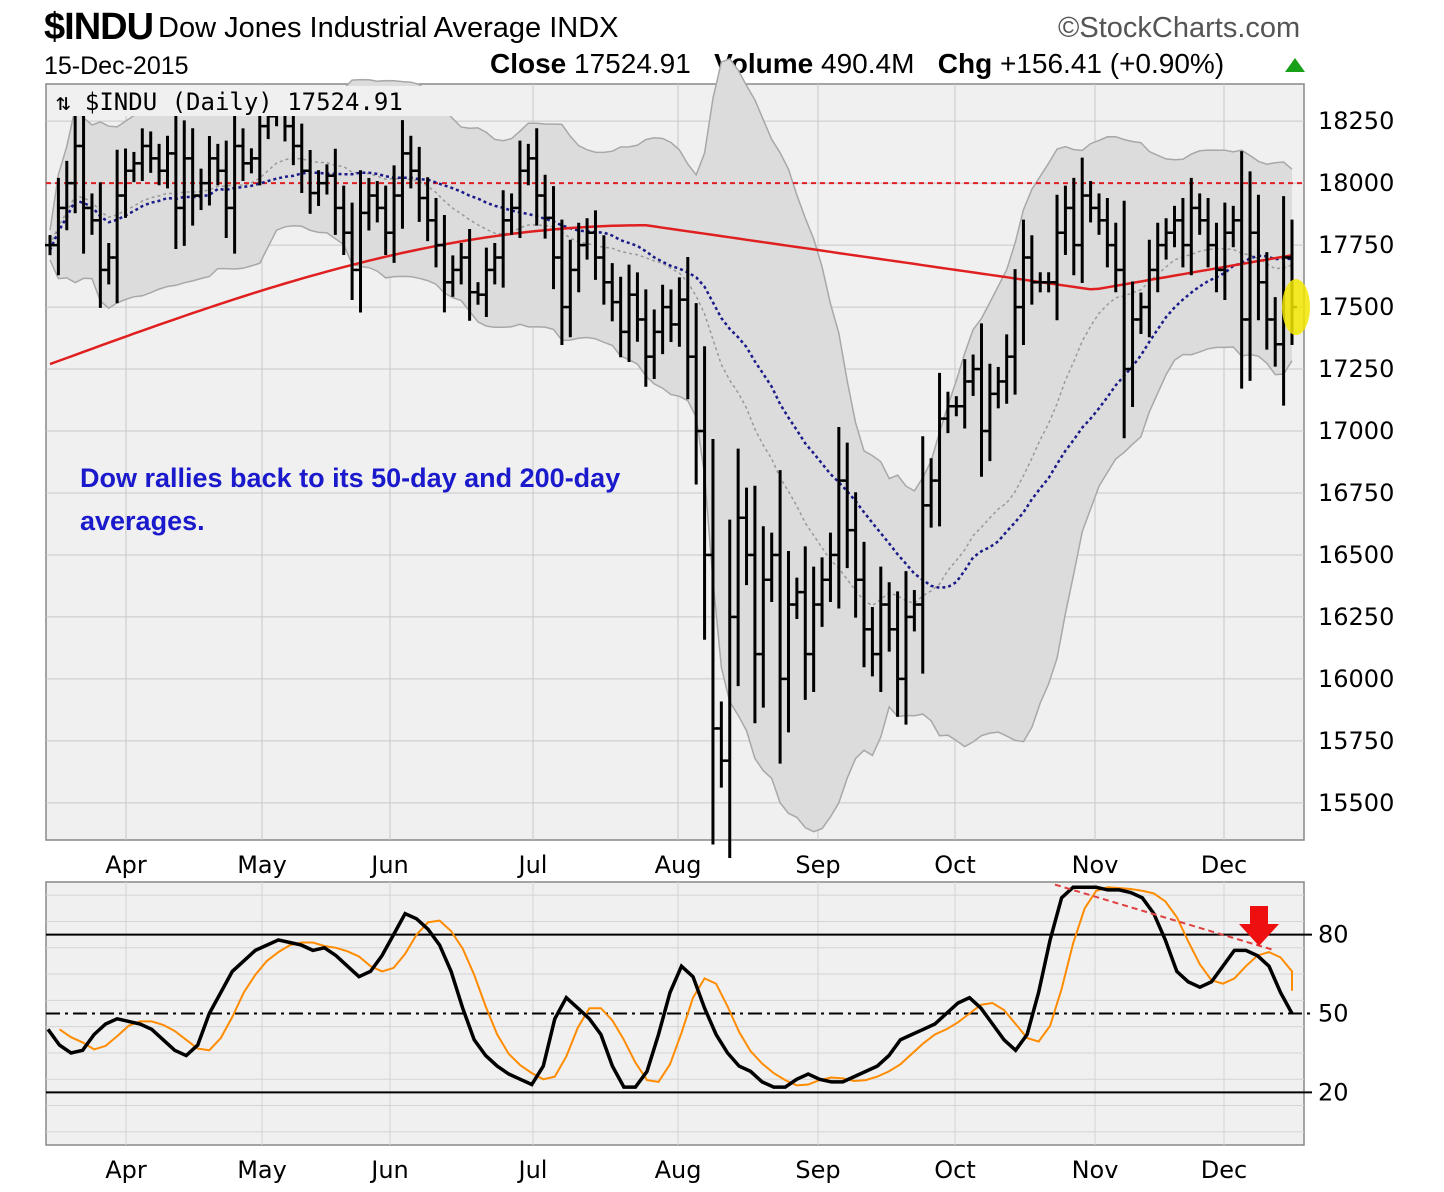 Image resolution: width=1444 pixels, height=1192 pixels. Describe the element at coordinates (868, 63) in the screenshot. I see `volume-value: 490.4M` at that location.